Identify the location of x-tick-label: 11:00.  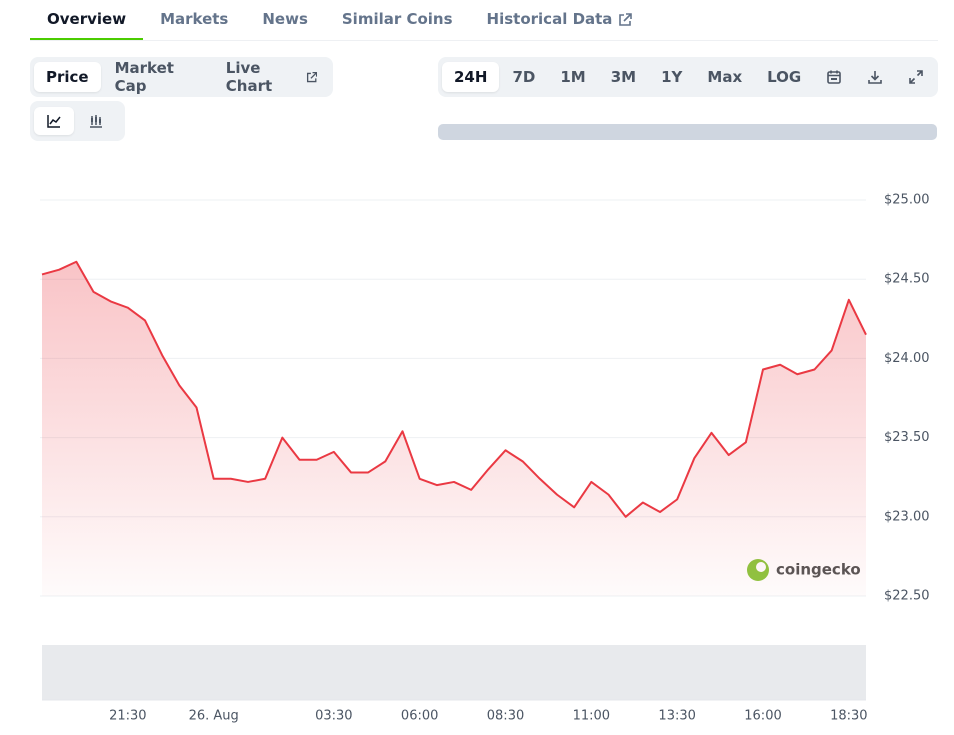
(591, 716).